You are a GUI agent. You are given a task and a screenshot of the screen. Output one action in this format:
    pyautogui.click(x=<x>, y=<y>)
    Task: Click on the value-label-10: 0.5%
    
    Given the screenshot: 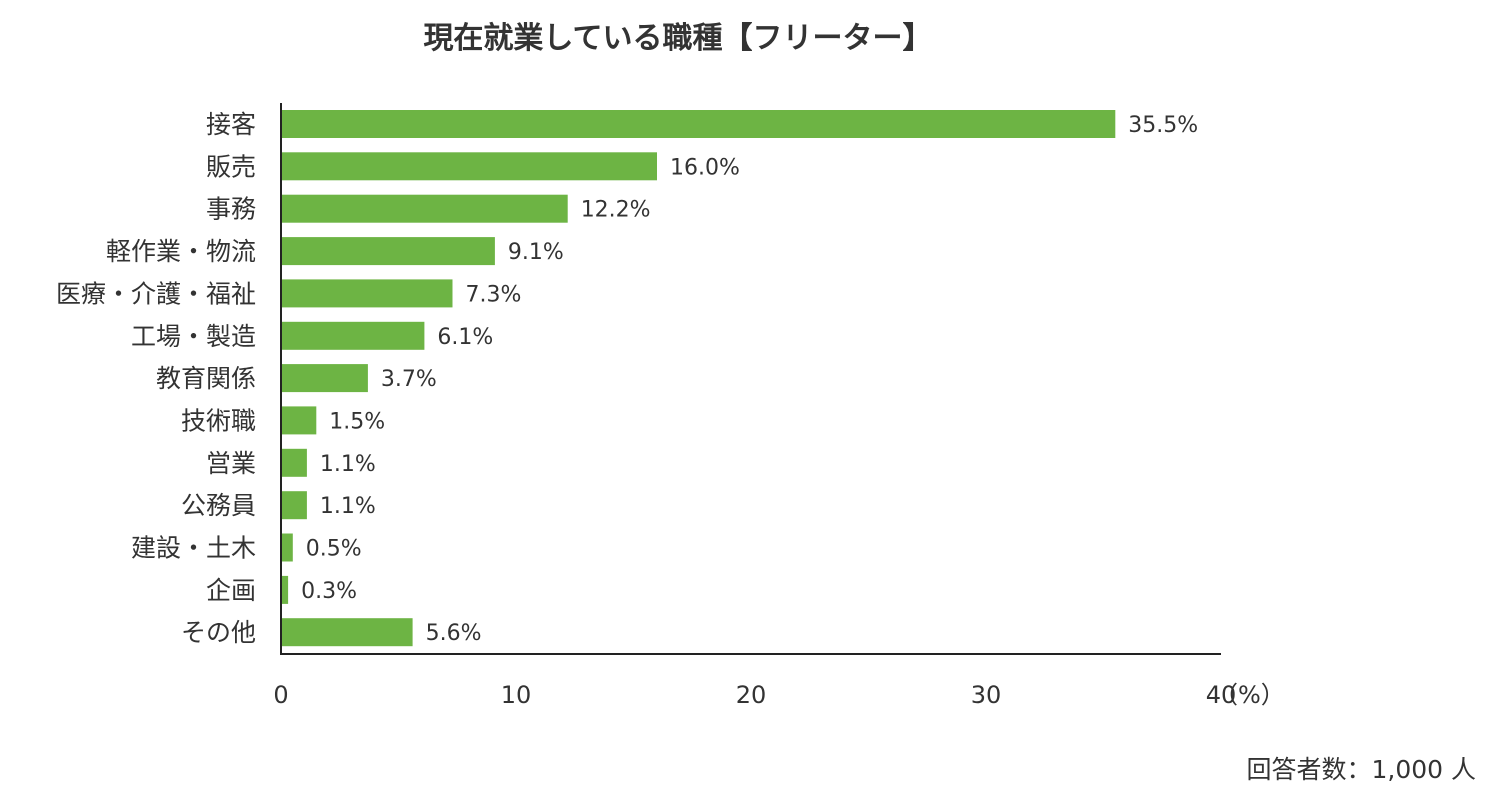 What is the action you would take?
    pyautogui.click(x=334, y=549)
    